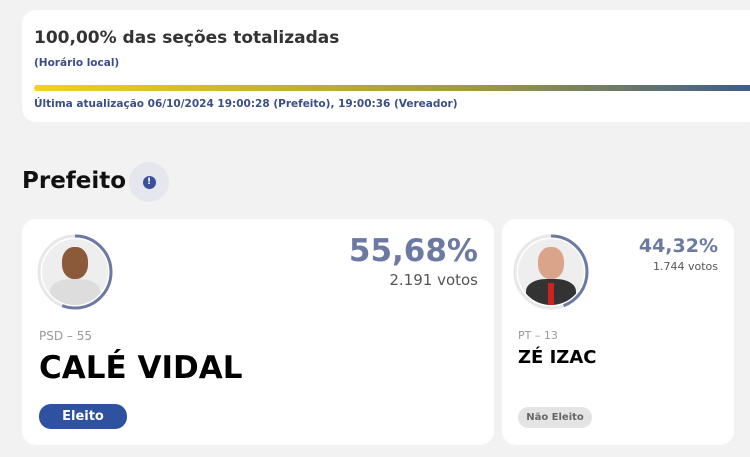 The image size is (750, 457). What do you see at coordinates (77, 63) in the screenshot?
I see `local-time-note: (Horário local)` at bounding box center [77, 63].